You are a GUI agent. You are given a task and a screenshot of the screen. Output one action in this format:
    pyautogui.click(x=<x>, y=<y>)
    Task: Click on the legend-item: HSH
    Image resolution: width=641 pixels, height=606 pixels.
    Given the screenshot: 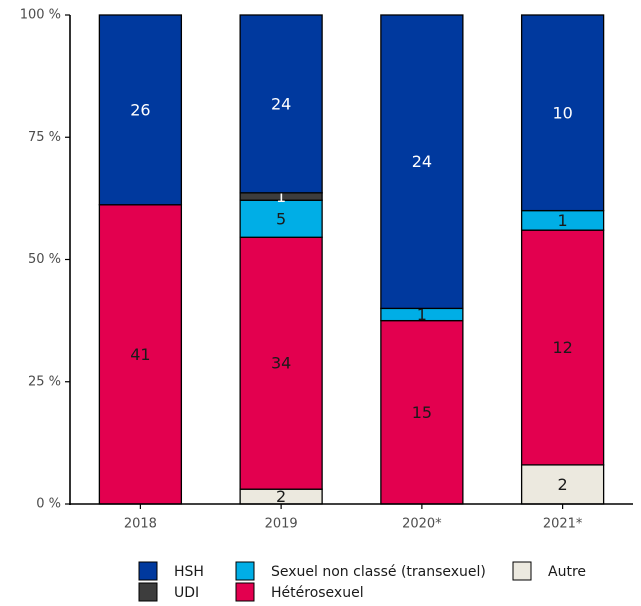 What is the action you would take?
    pyautogui.click(x=171, y=571)
    